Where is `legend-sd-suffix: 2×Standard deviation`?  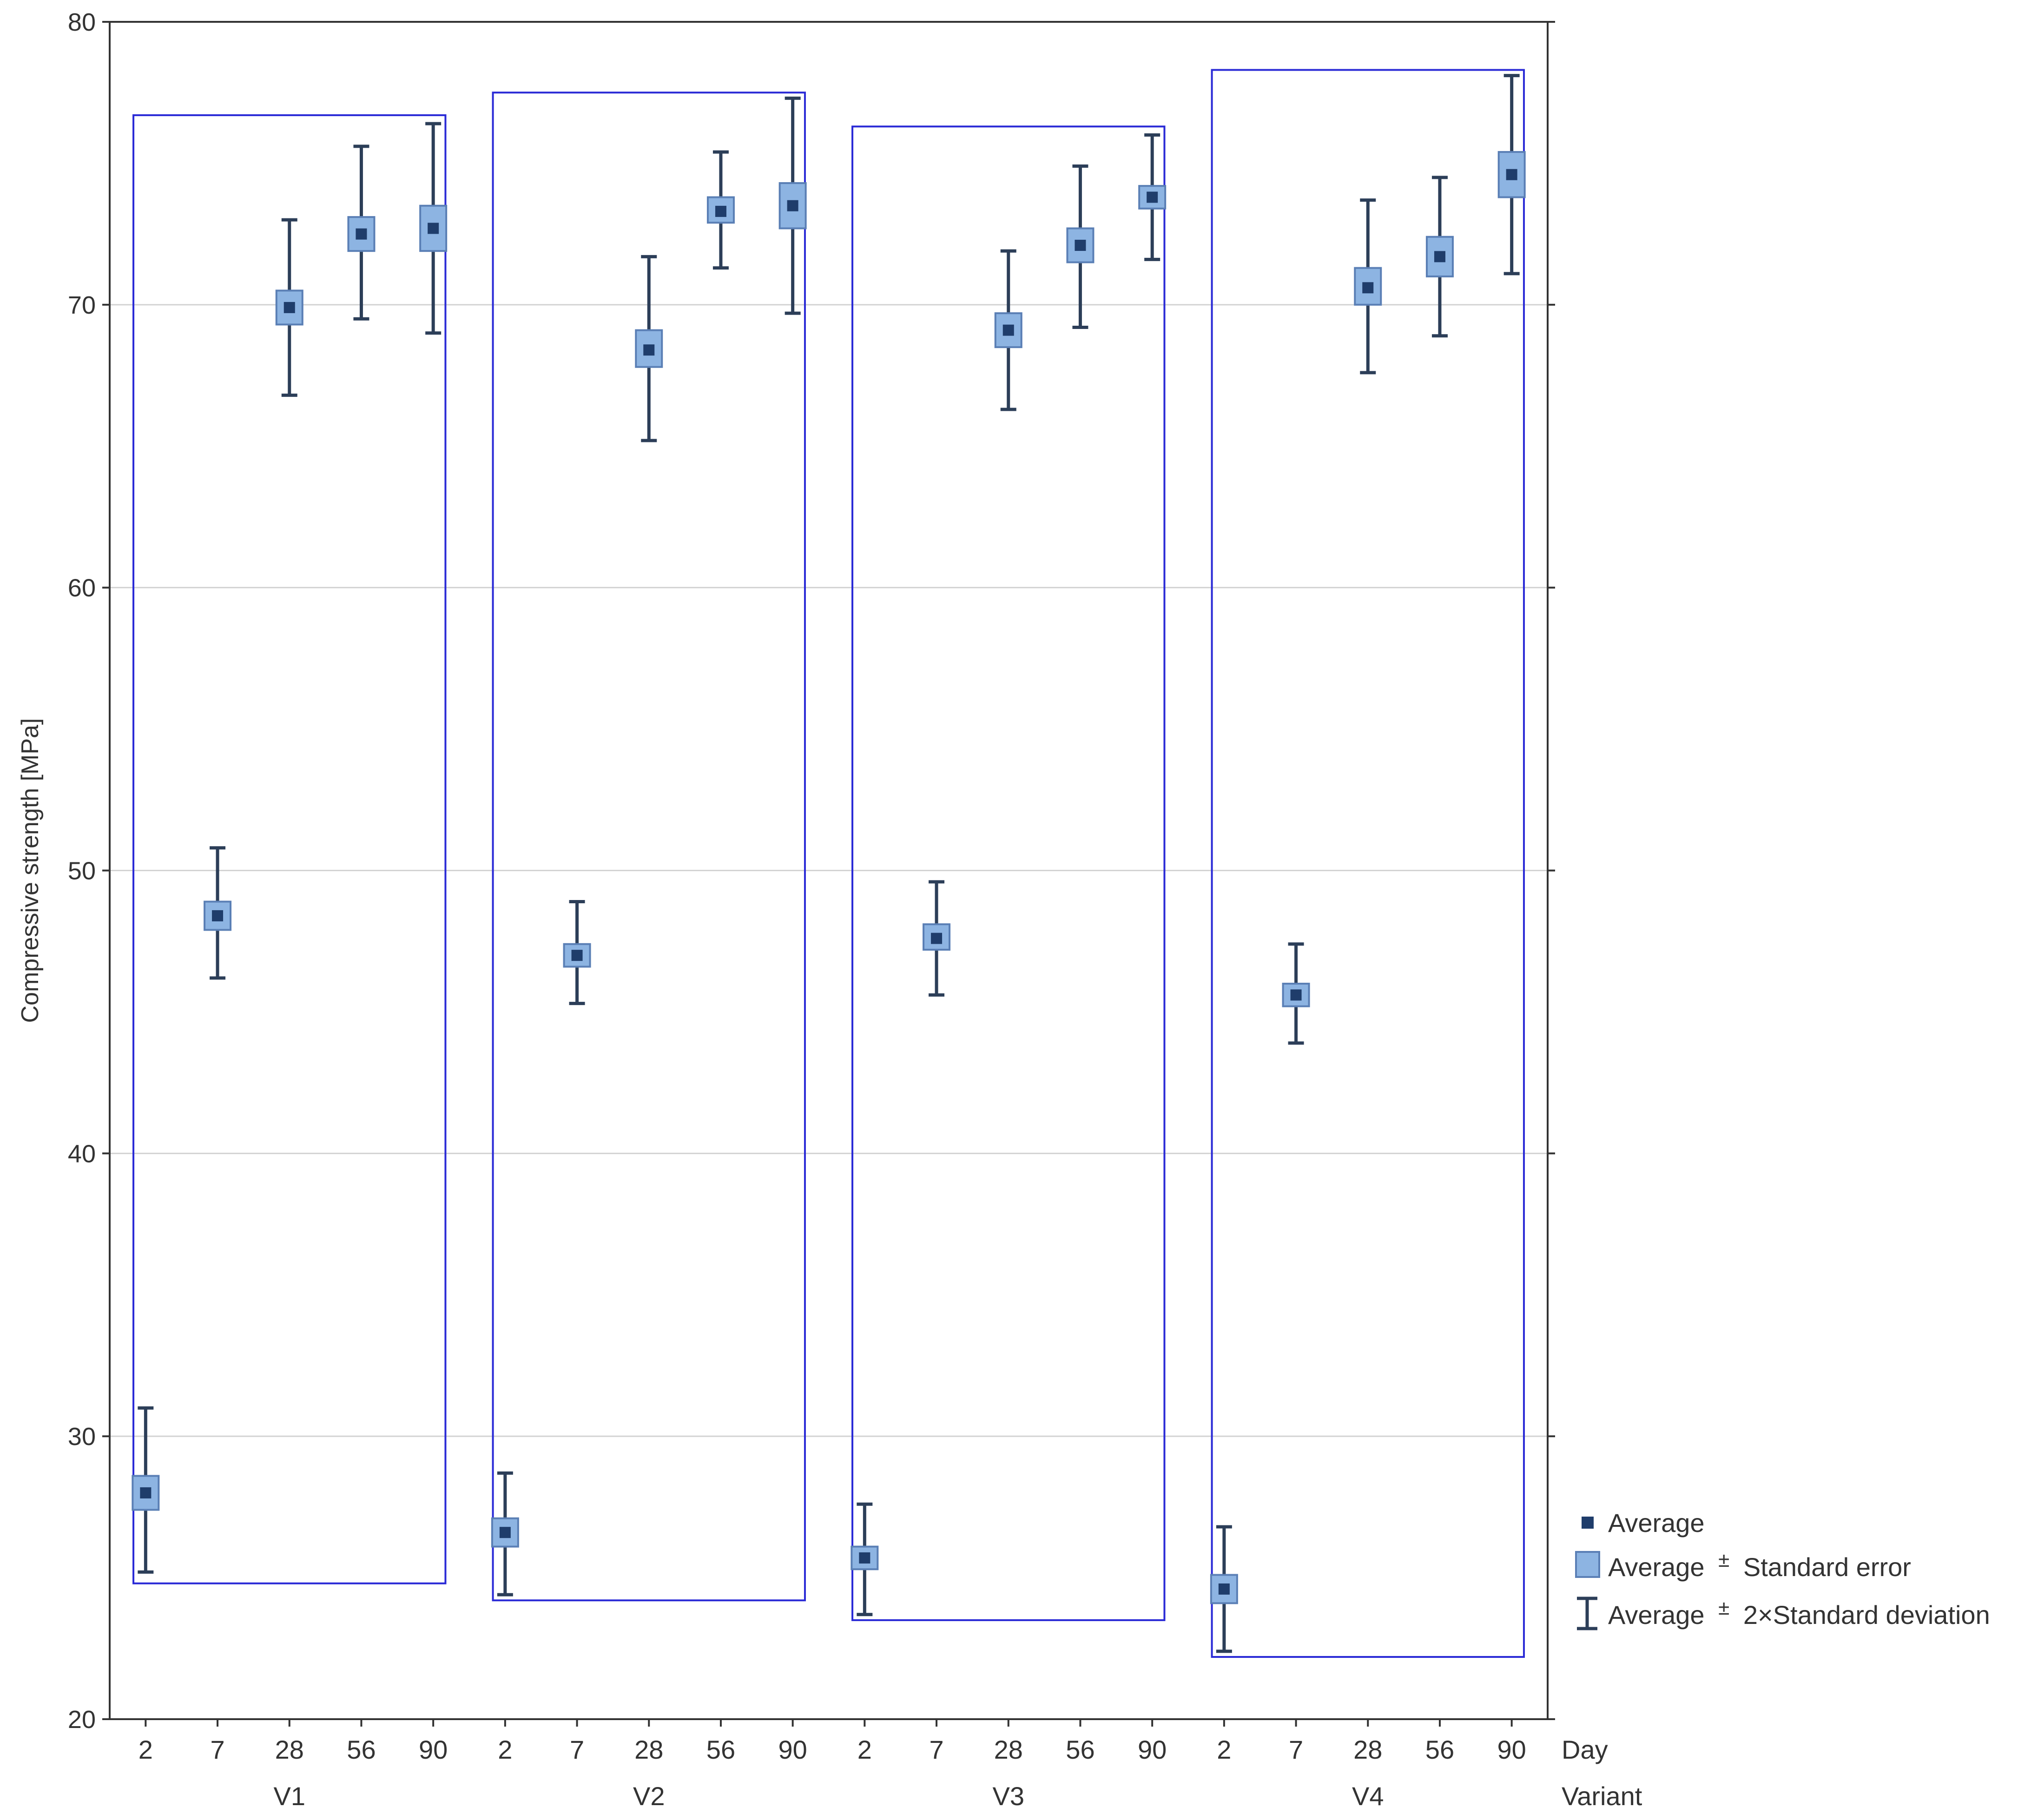 legend-sd-suffix: 2×Standard deviation is located at coordinates (1866, 1614).